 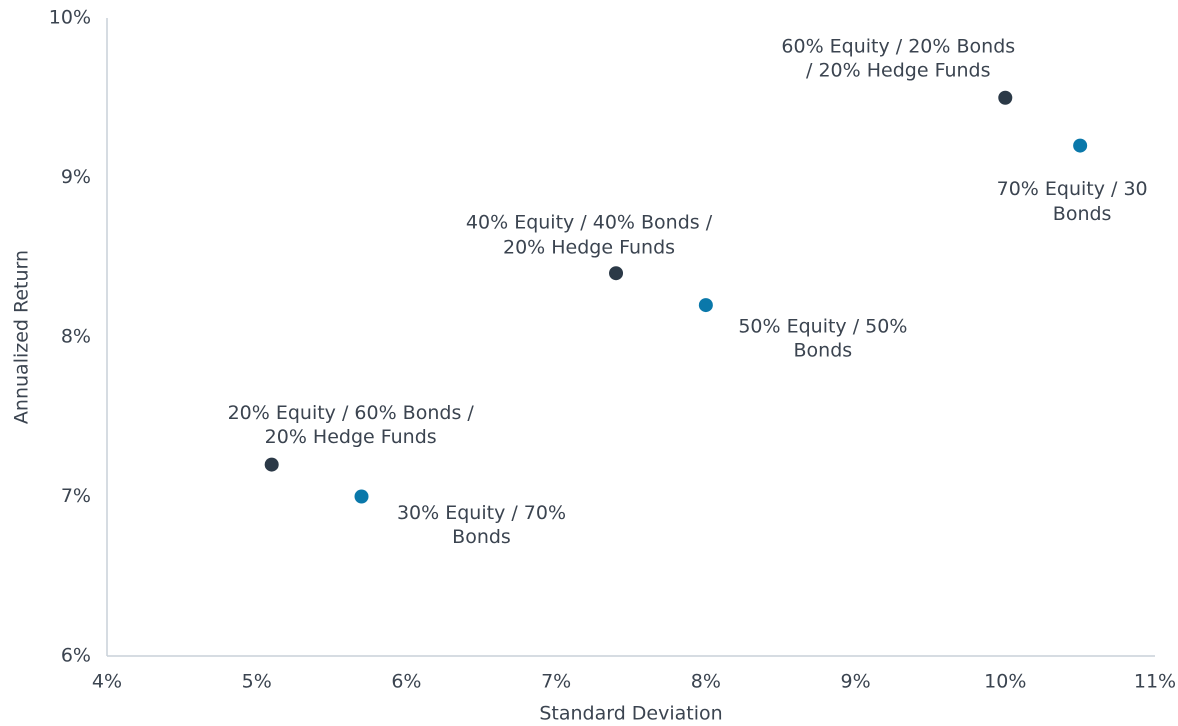 I want to click on point-label: 20% Equity / 60% Bonds /, so click(x=351, y=413).